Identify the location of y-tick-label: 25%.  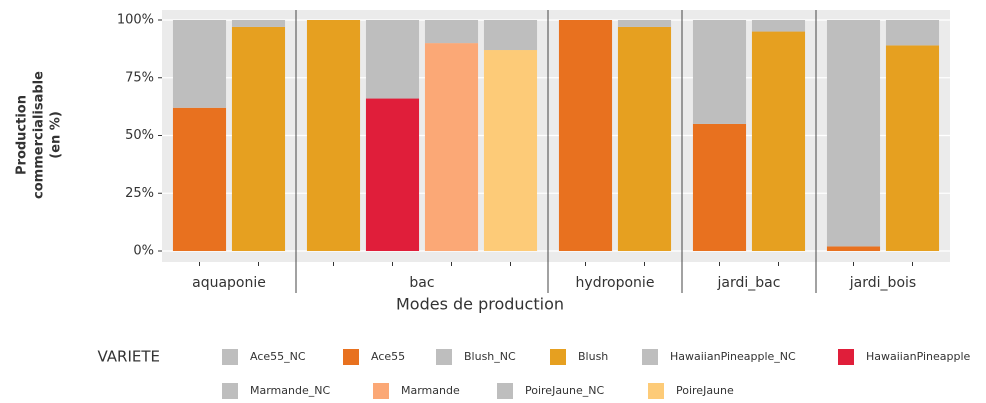
(139, 193).